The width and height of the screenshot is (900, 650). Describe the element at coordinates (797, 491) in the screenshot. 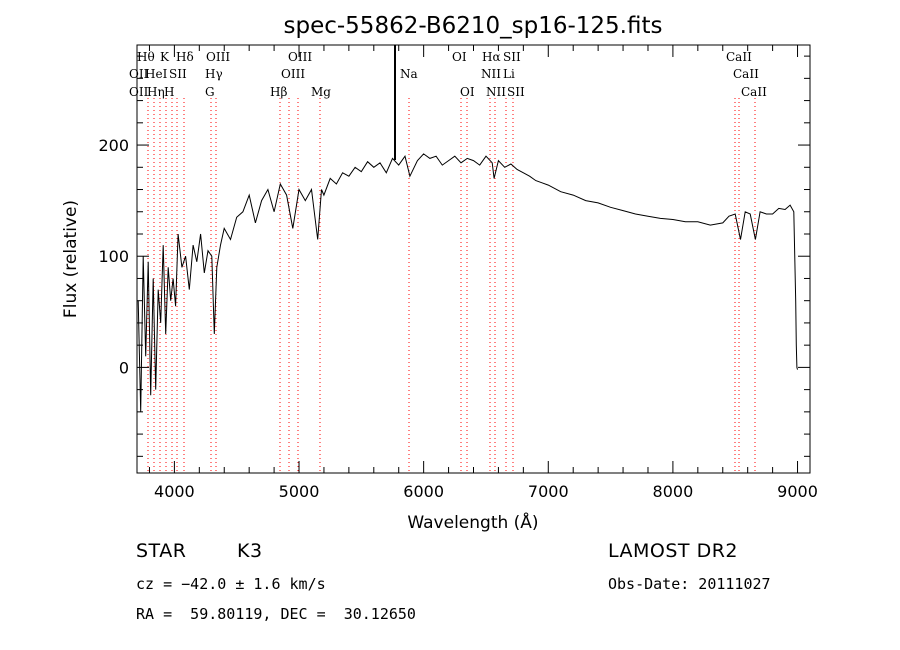

I see `x-tick-label: 9000` at that location.